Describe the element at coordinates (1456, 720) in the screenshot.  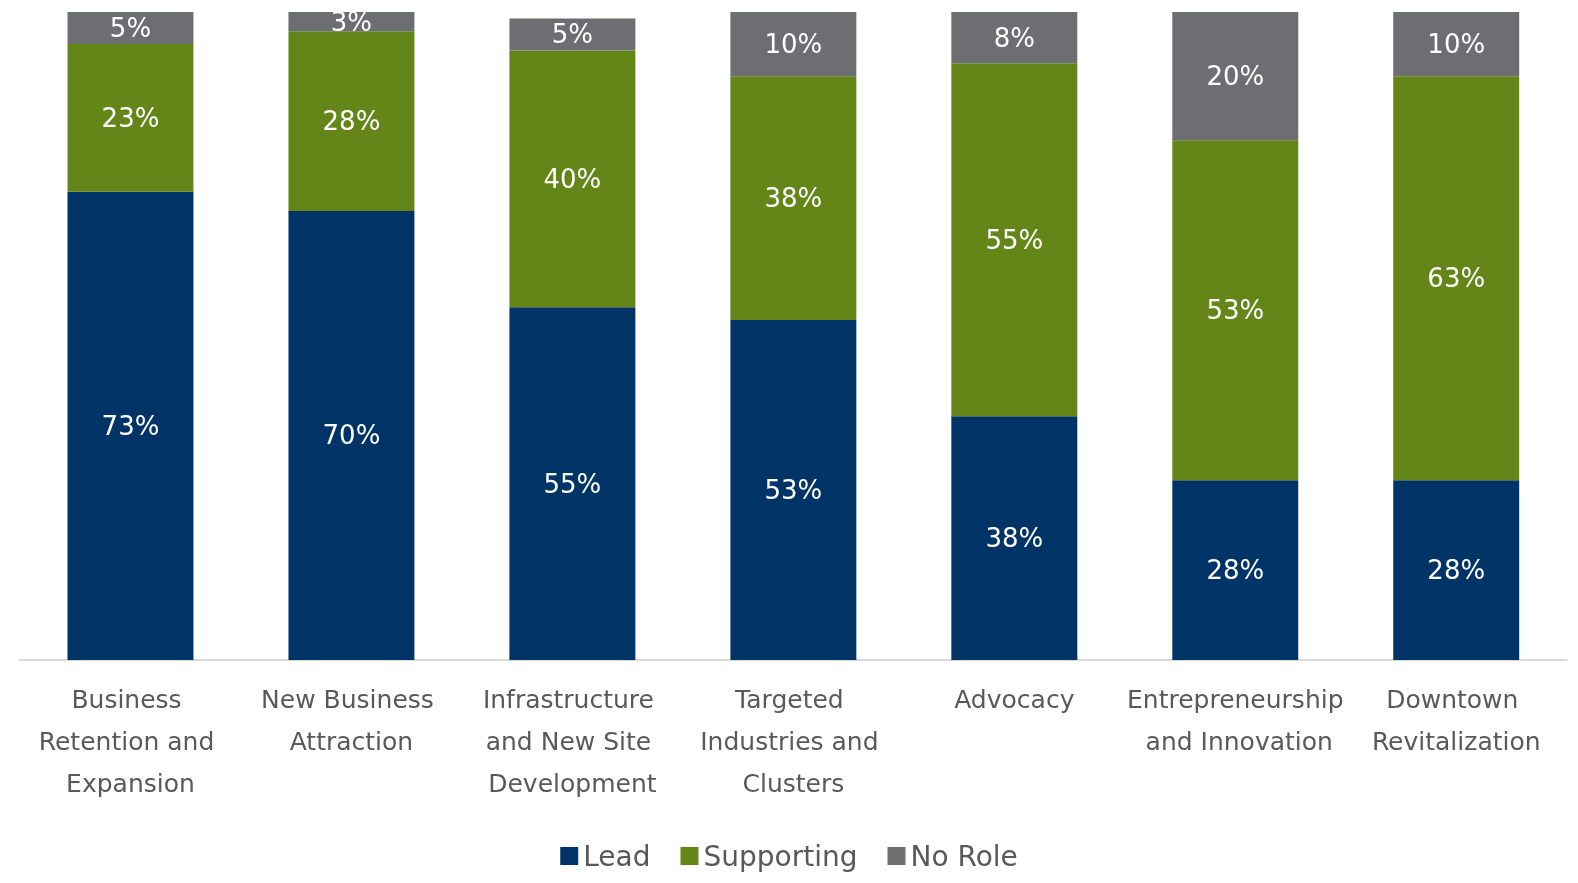
I see `x-tick-label: Downtown Revitalization` at that location.